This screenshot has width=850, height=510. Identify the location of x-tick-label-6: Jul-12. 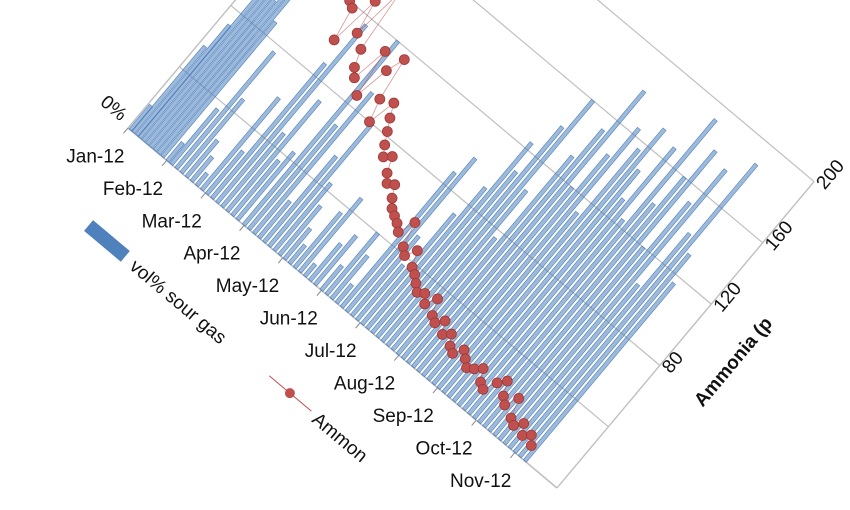
(331, 351).